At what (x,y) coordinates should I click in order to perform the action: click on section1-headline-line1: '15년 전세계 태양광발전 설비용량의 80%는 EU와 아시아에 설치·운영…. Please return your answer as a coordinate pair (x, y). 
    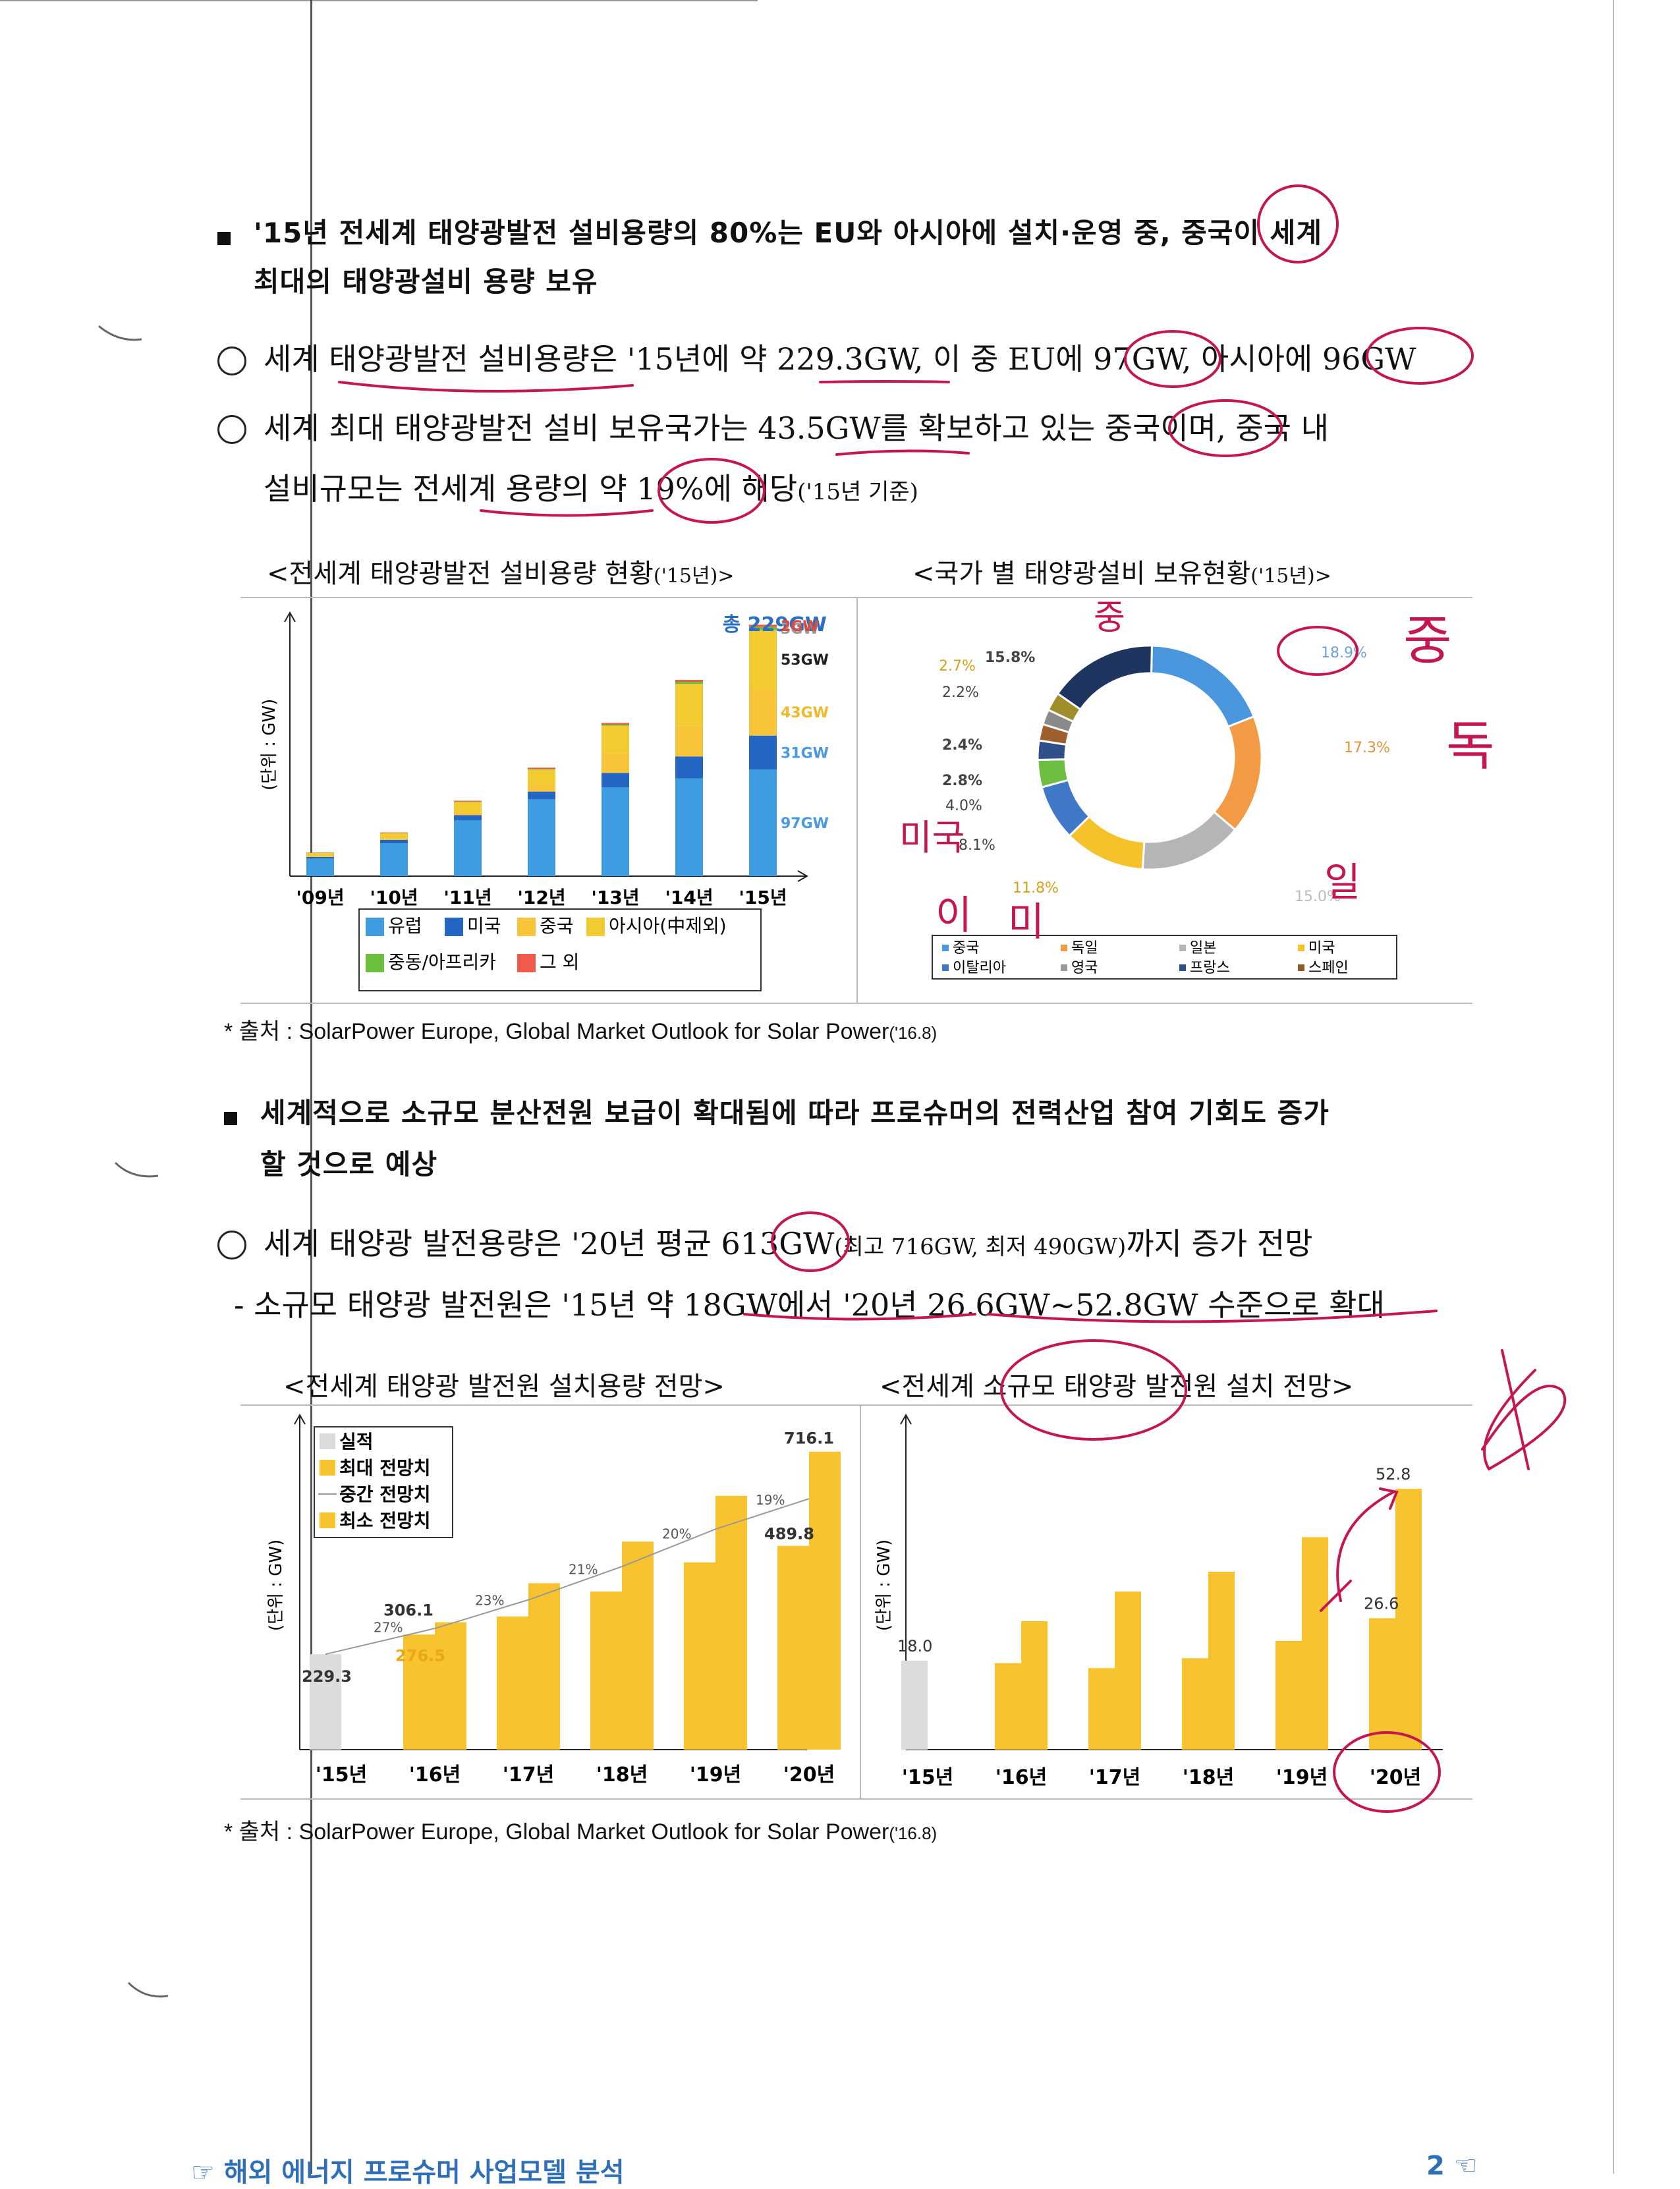
    Looking at the image, I should click on (788, 233).